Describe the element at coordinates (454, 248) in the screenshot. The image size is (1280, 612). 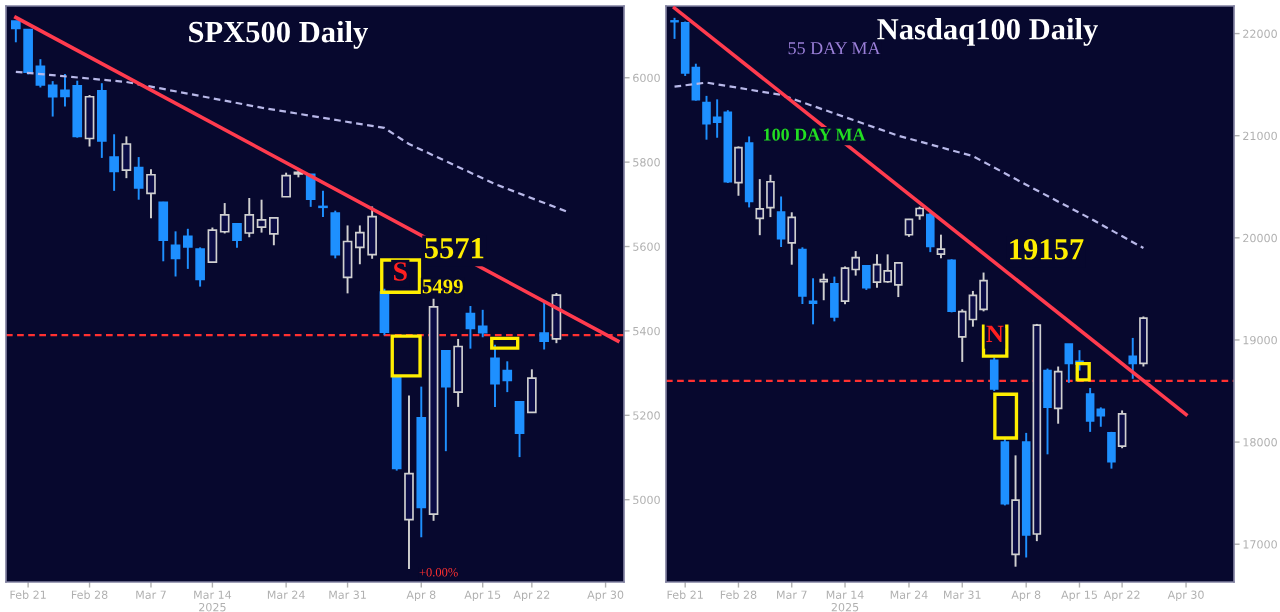
I see `annotation: 5571` at that location.